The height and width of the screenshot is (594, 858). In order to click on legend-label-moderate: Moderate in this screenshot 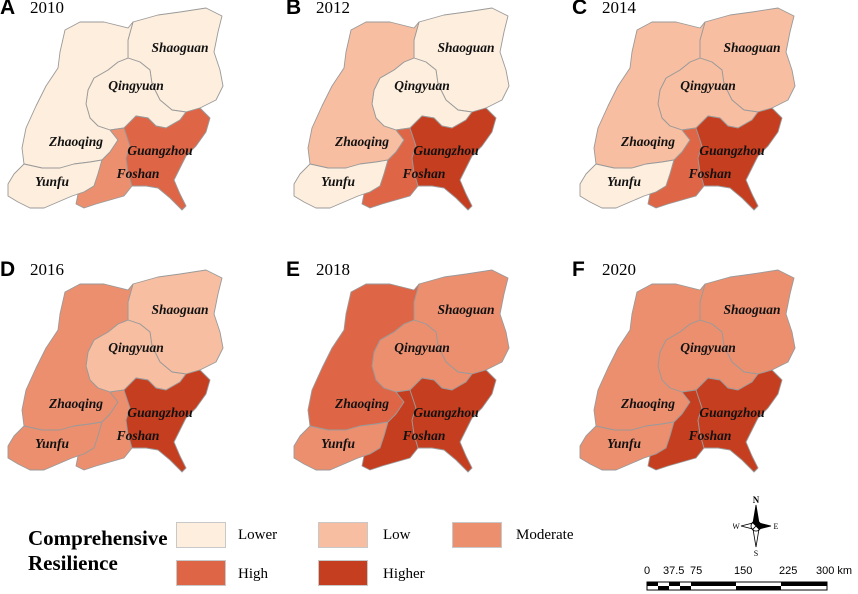, I will do `click(545, 535)`.